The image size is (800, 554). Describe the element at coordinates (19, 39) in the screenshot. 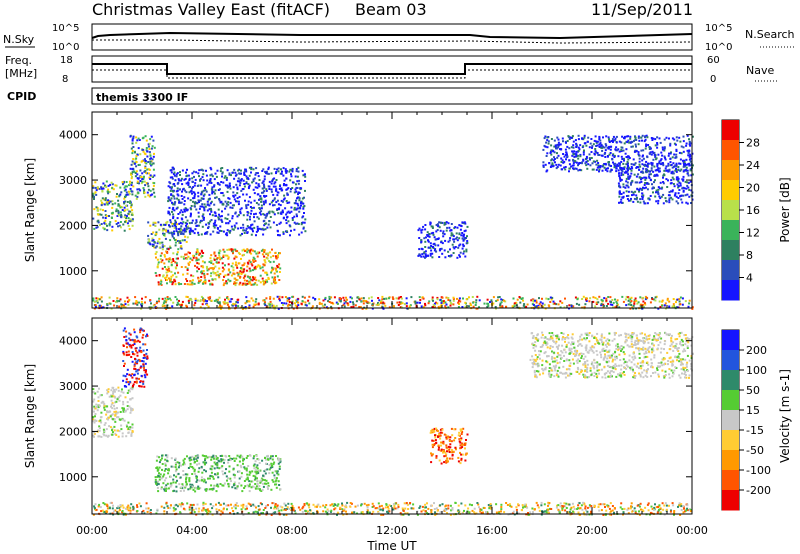

I see `nsky-label: N.Sky` at that location.